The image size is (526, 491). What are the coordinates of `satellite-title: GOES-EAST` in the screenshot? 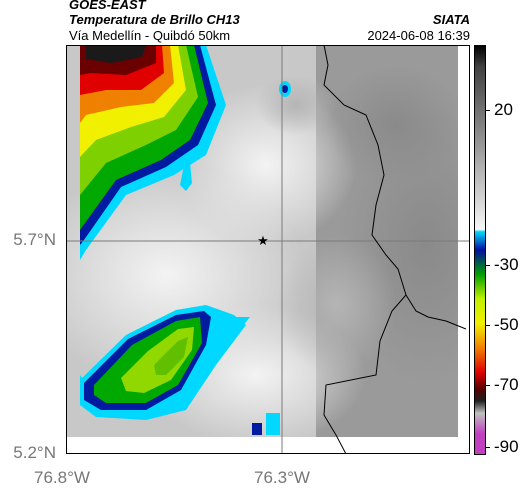 It's located at (107, 6).